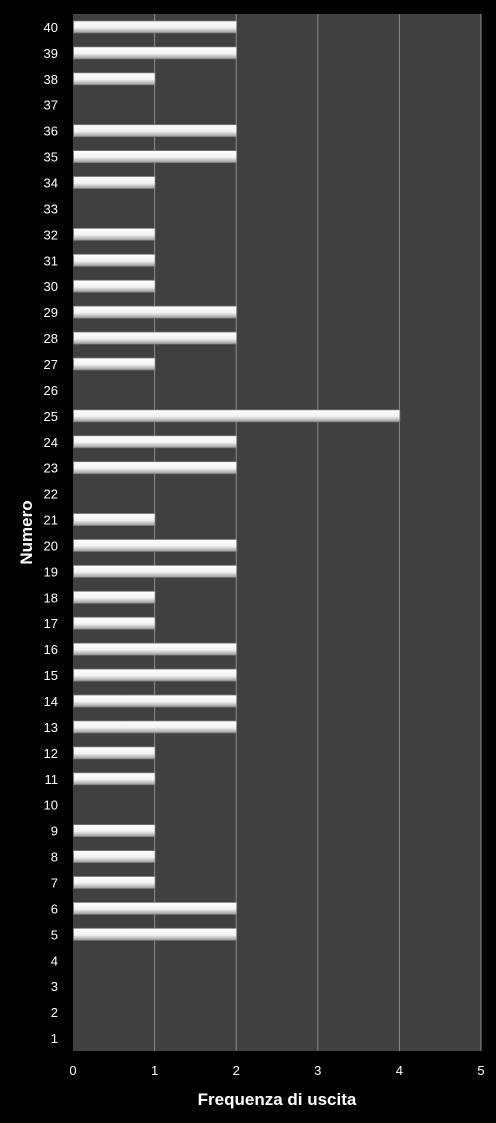  Describe the element at coordinates (54, 857) in the screenshot. I see `y-tick-label: 8` at that location.